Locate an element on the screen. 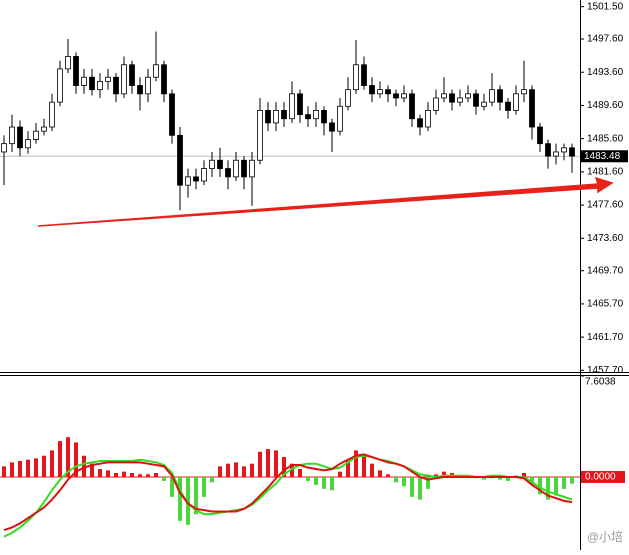 Image resolution: width=629 pixels, height=555 pixels. zero-label-box is located at coordinates (603, 476).